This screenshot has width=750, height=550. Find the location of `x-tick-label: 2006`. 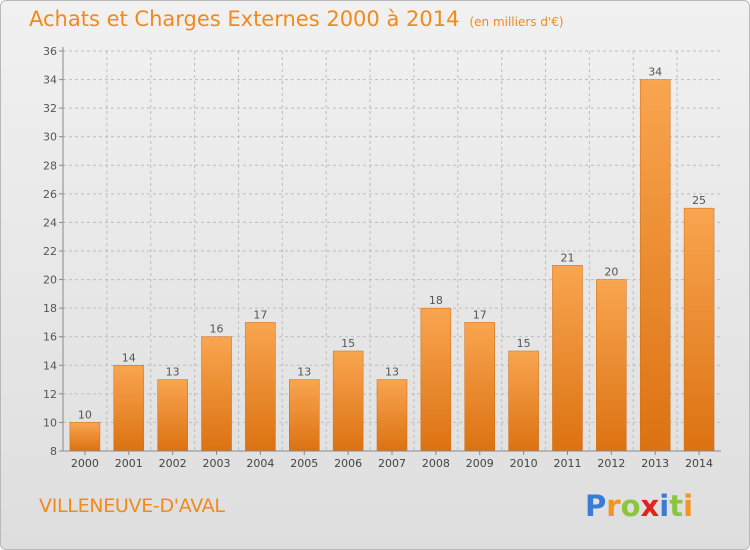

x-tick-label: 2006 is located at coordinates (348, 463).